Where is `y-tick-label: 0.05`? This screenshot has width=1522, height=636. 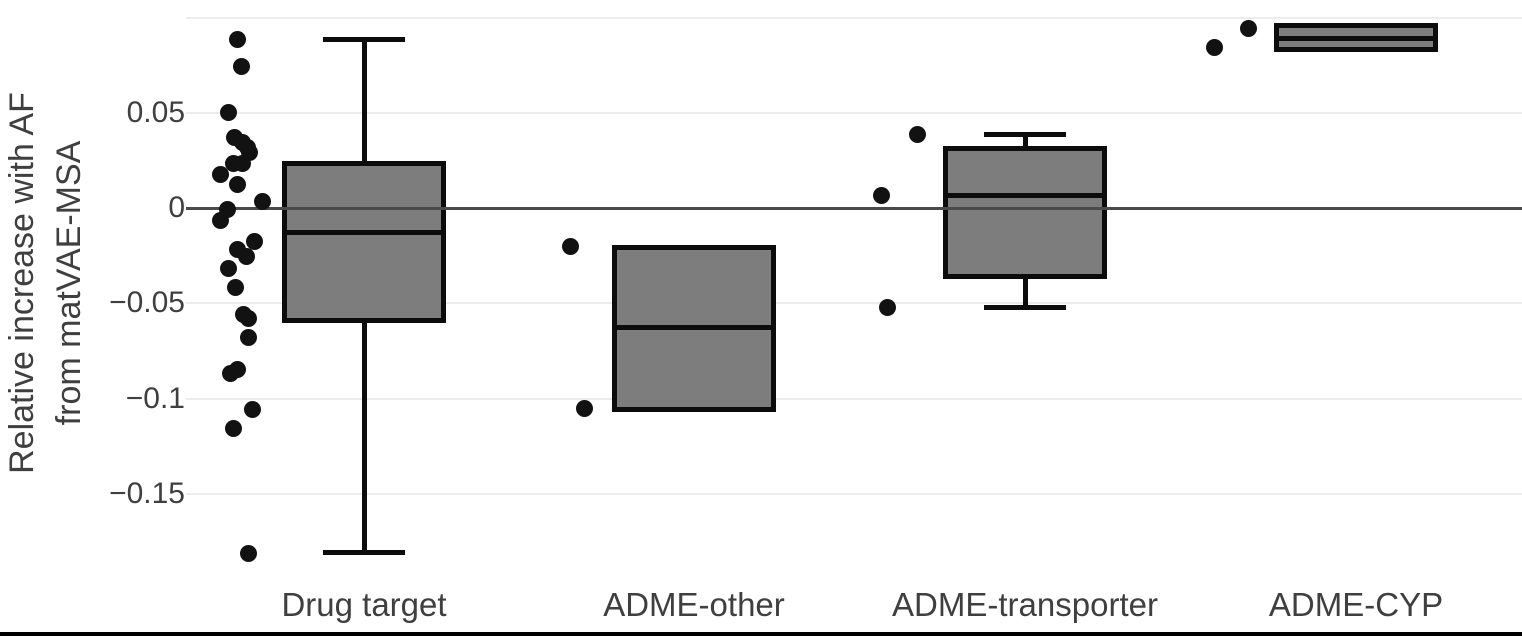 y-tick-label: 0.05 is located at coordinates (155, 112).